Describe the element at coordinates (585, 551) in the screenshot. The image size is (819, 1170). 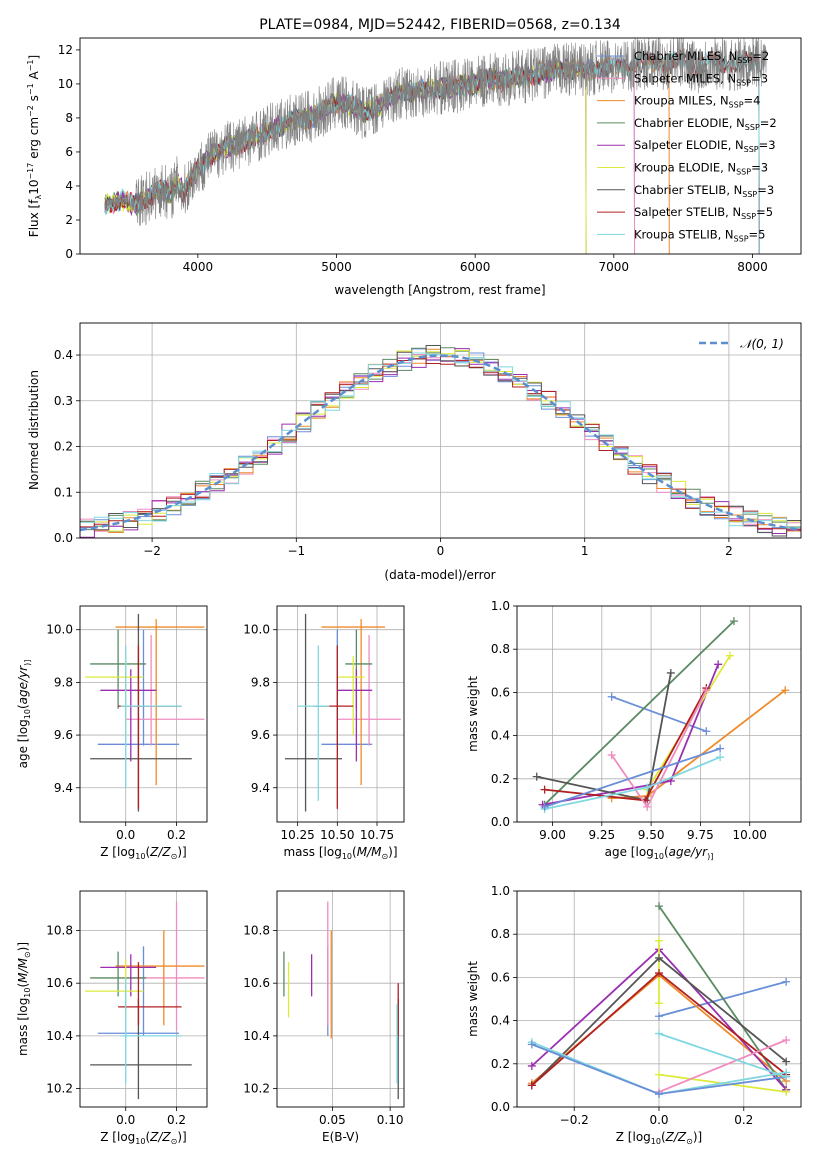
I see `x-tick-label: 1` at that location.